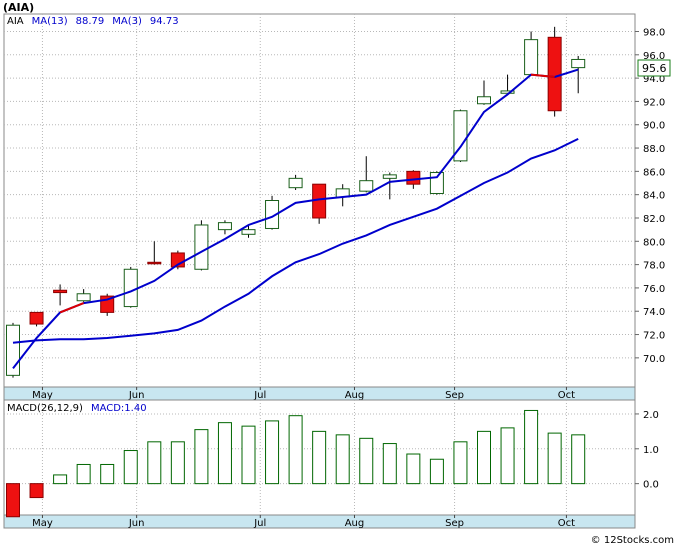  Describe the element at coordinates (654, 266) in the screenshot. I see `price-y-tick-label: 78.0` at that location.